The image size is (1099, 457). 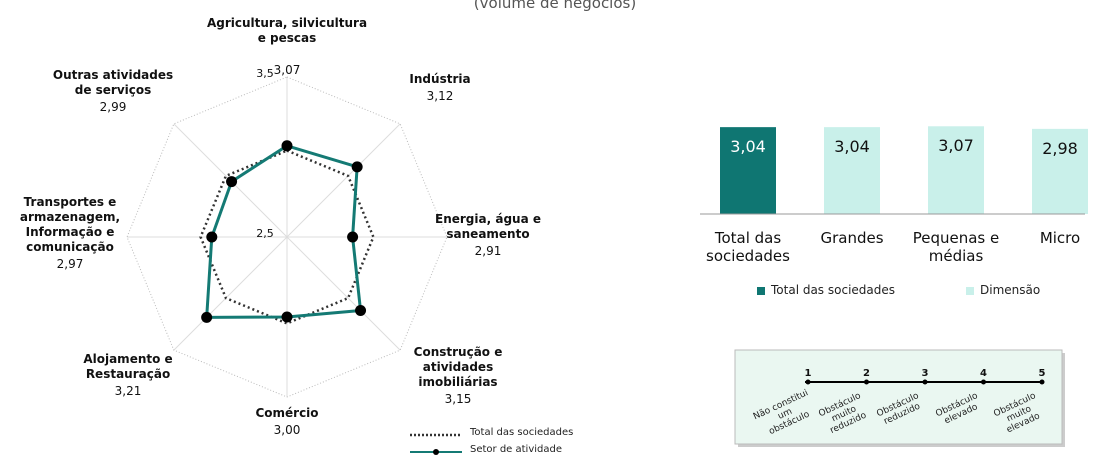 I want to click on value-label: 2,99, so click(x=113, y=107).